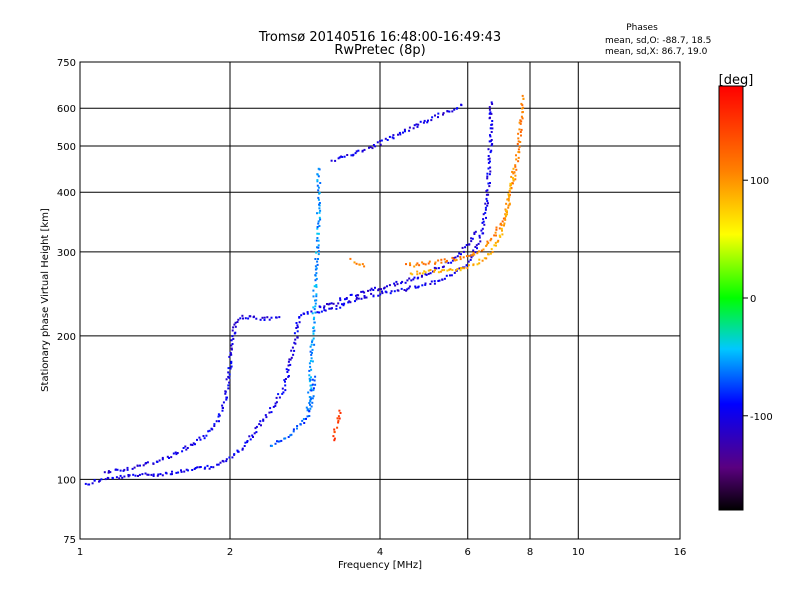  I want to click on colorbar-label: [deg], so click(736, 80).